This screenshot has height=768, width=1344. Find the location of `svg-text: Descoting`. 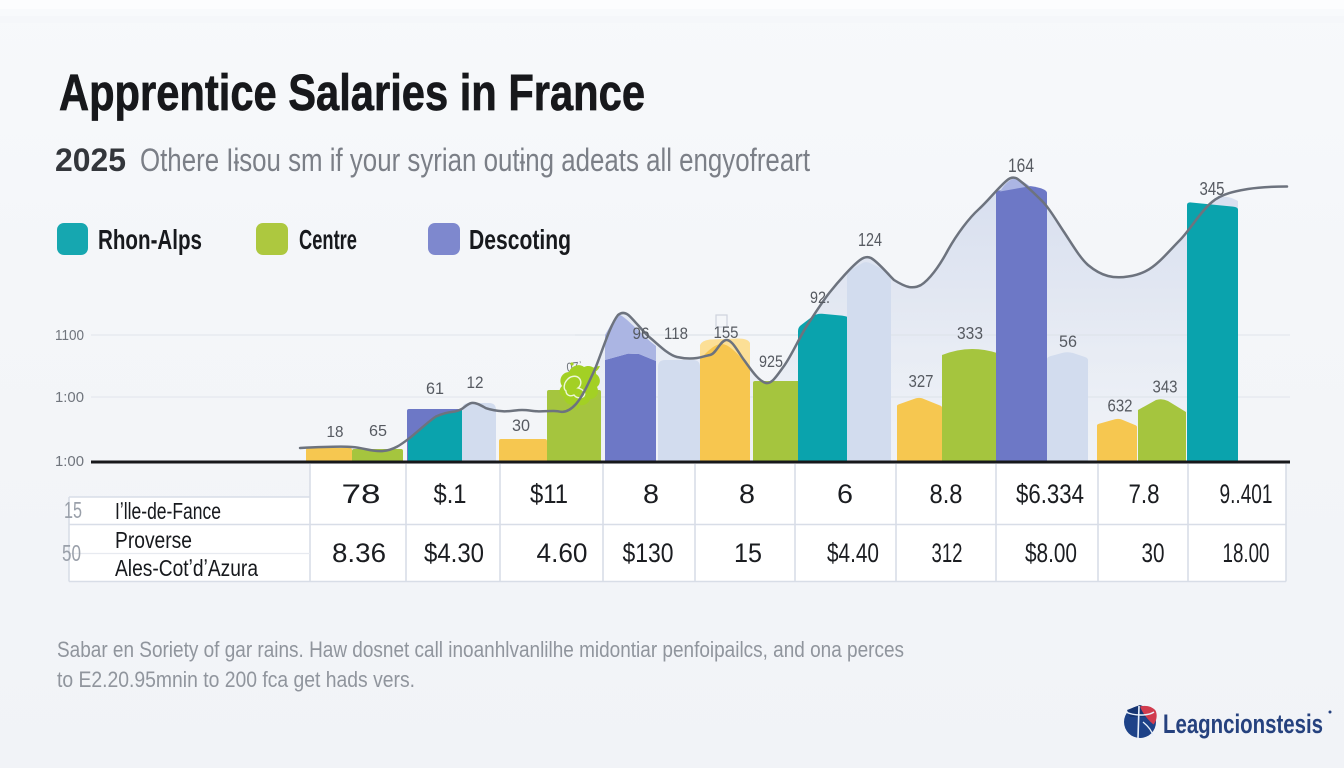

svg-text: Descoting is located at coordinates (520, 239).